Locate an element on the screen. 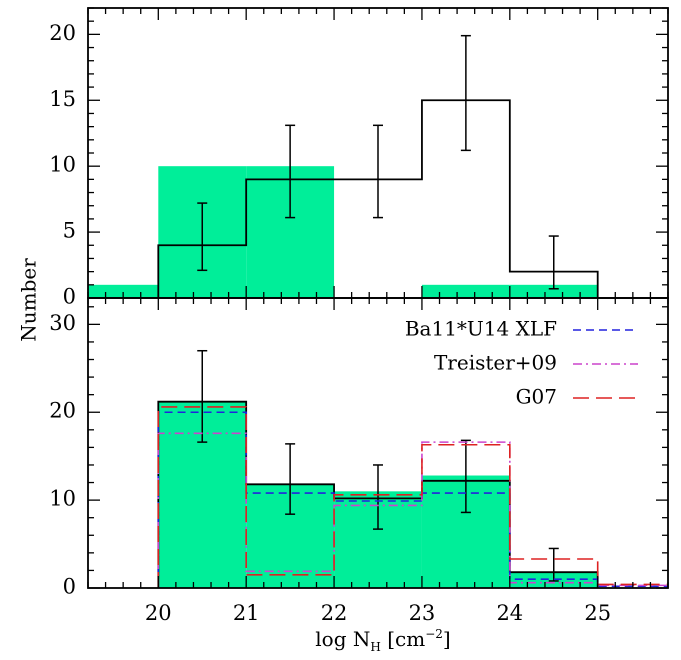  x-tick-label: 24 is located at coordinates (509, 613).